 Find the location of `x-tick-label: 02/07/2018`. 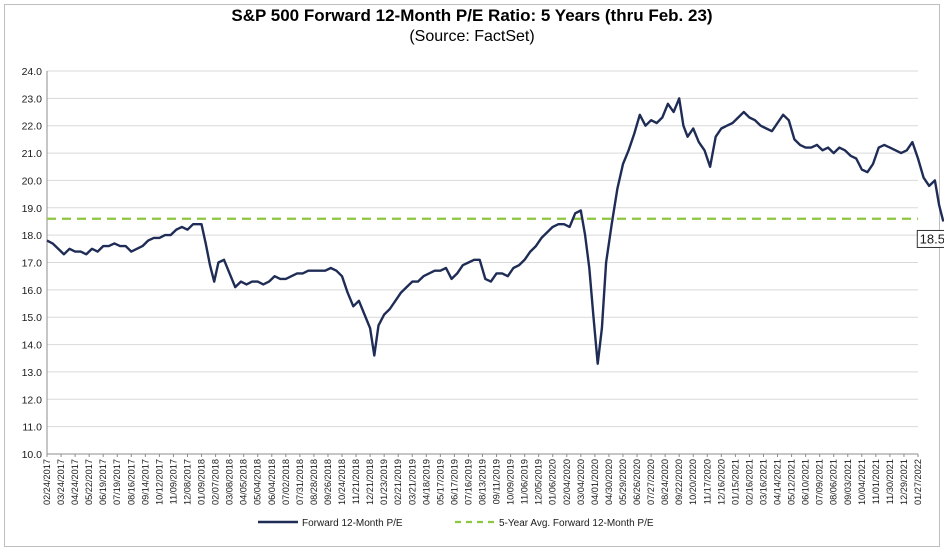

x-tick-label: 02/07/2018 is located at coordinates (216, 482).